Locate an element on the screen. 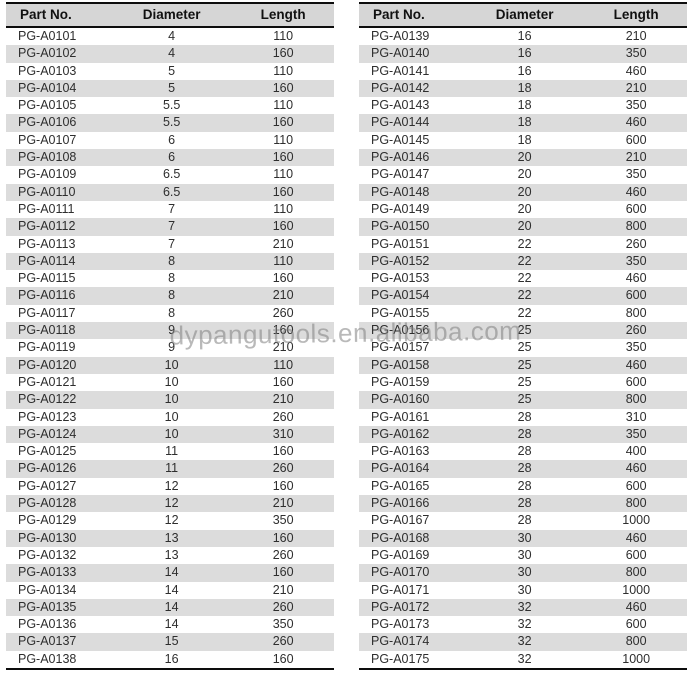  diameter-cell: 8 is located at coordinates (172, 260).